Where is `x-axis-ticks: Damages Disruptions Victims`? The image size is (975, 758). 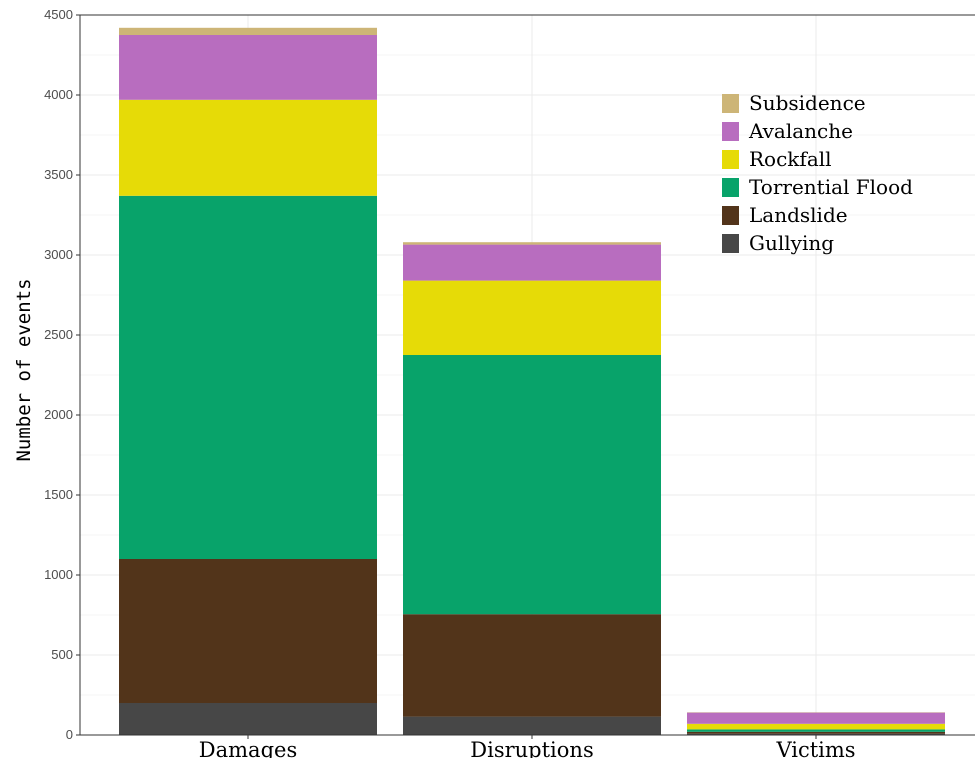 x-axis-ticks: Damages Disruptions Victims is located at coordinates (527, 746).